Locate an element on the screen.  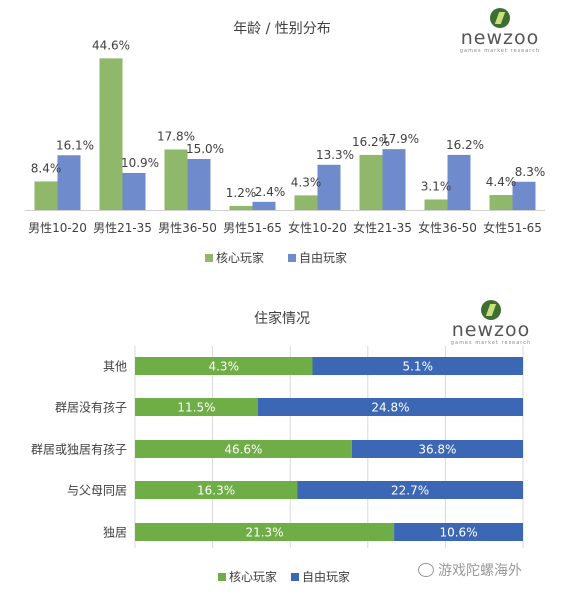
data-label-free: 16.1% is located at coordinates (75, 145).